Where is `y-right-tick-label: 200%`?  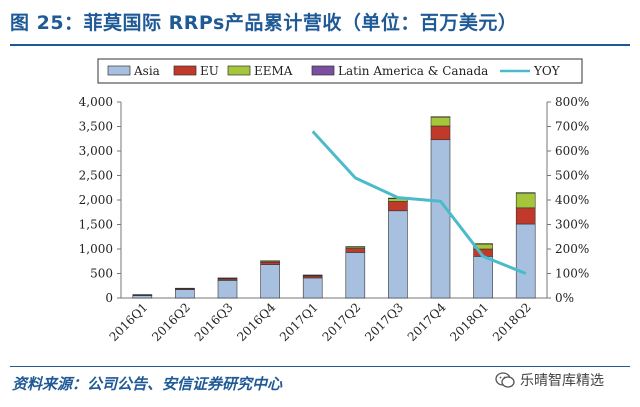 y-right-tick-label: 200% is located at coordinates (572, 249).